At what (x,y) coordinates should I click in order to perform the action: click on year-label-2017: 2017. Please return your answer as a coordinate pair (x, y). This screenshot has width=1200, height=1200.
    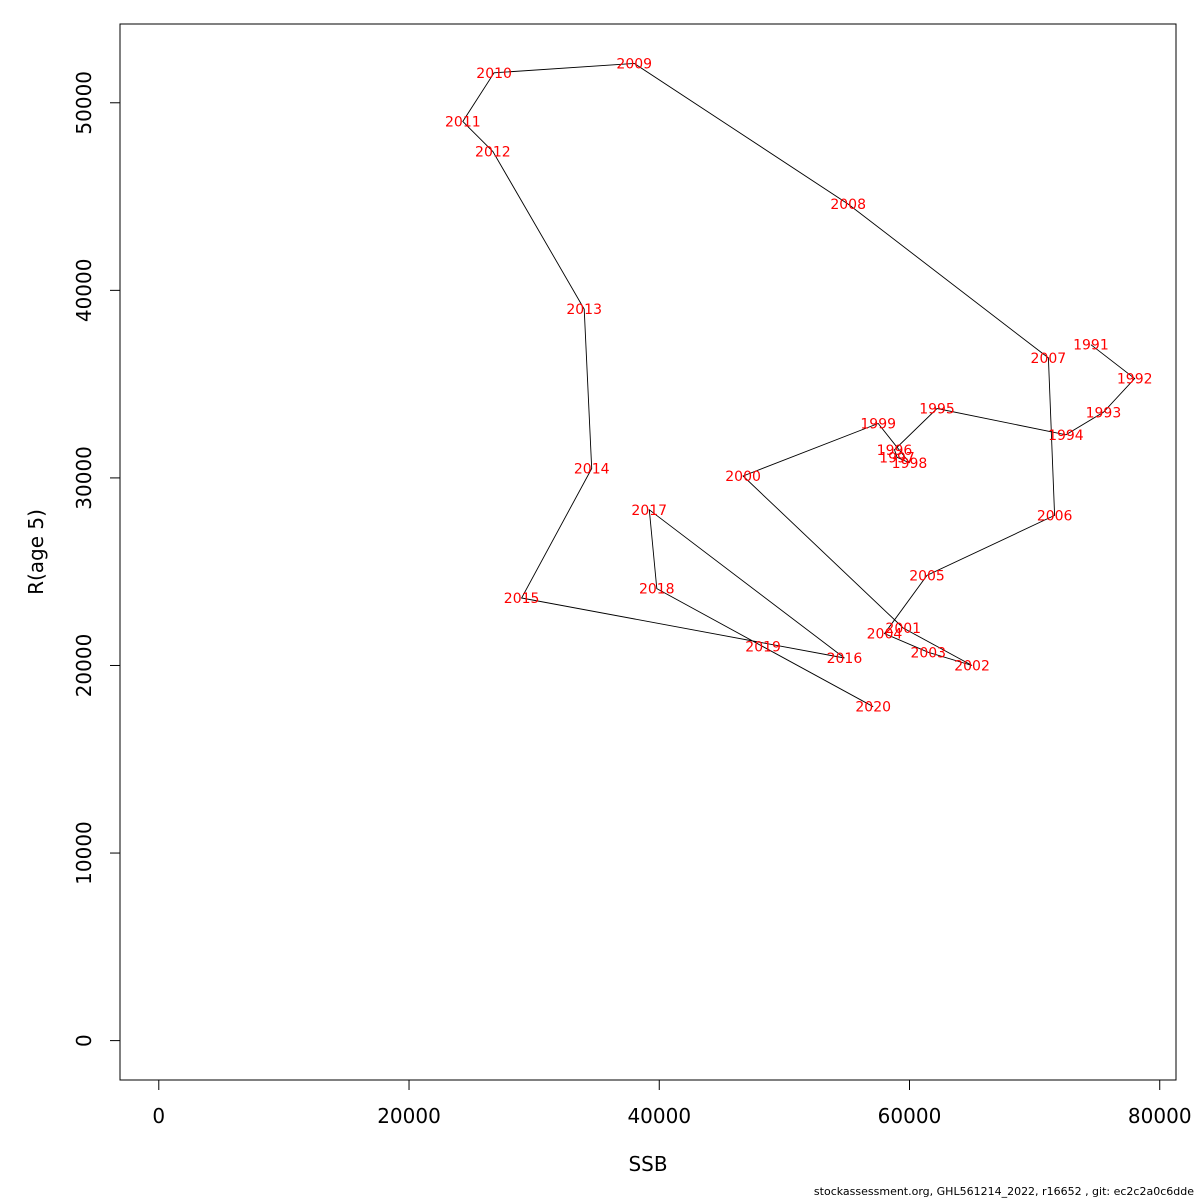
    Looking at the image, I should click on (649, 511).